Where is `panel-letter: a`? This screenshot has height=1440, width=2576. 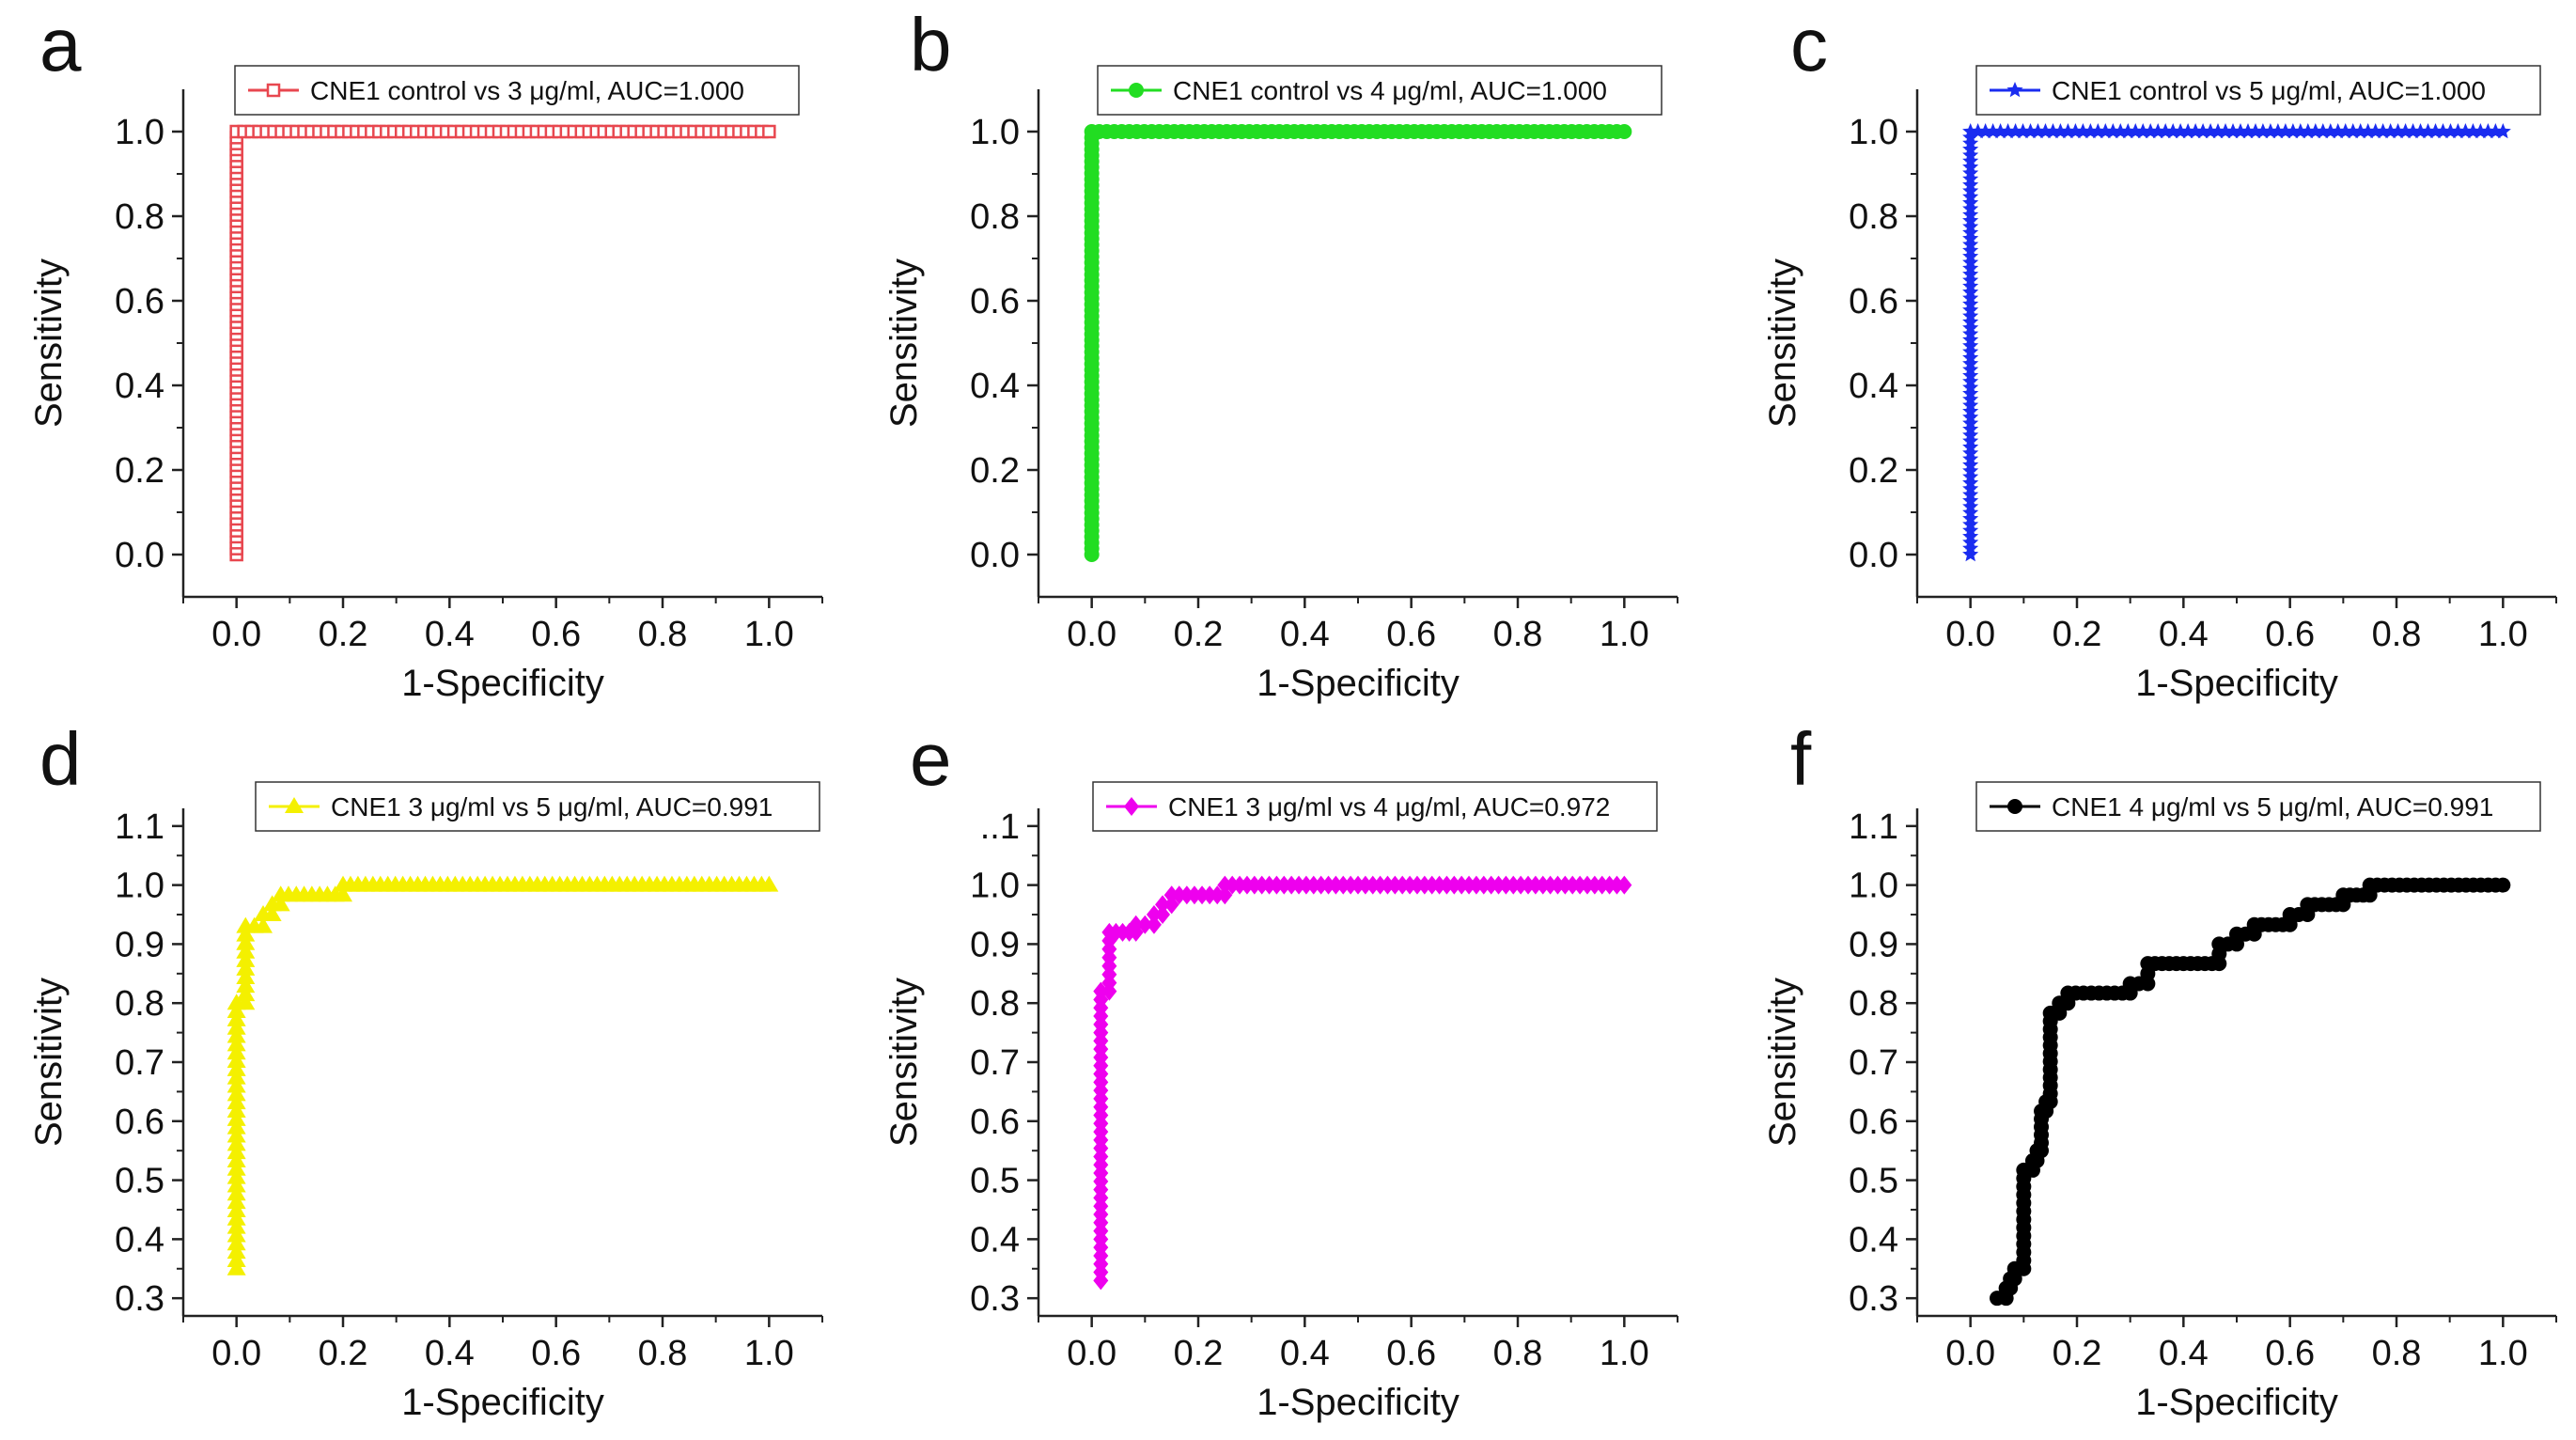 panel-letter: a is located at coordinates (60, 45).